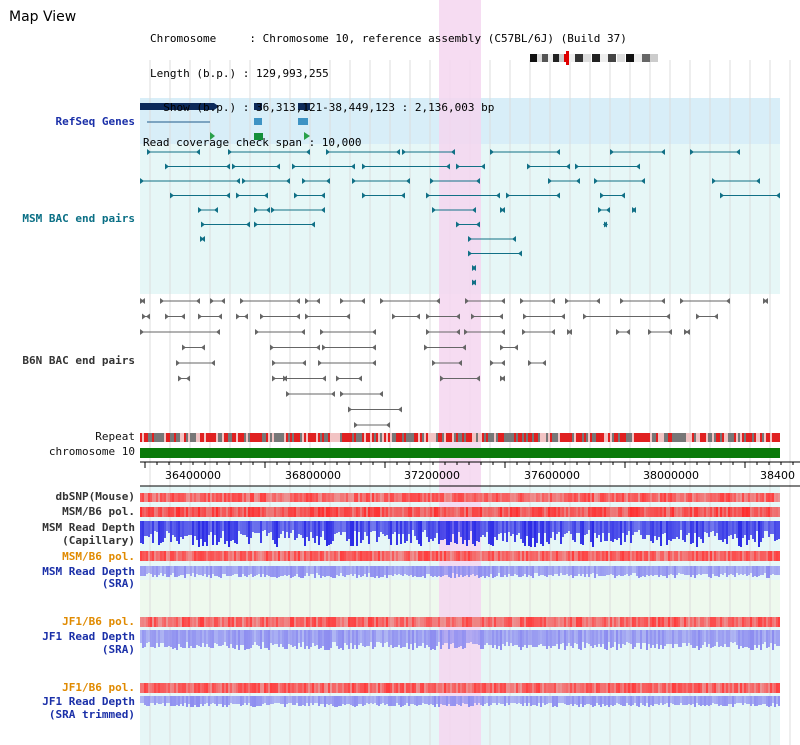 Image resolution: width=800 pixels, height=745 pixels. Describe the element at coordinates (98, 621) in the screenshot. I see `jf1-b6-pol-label: JF1/B6 pol.` at that location.